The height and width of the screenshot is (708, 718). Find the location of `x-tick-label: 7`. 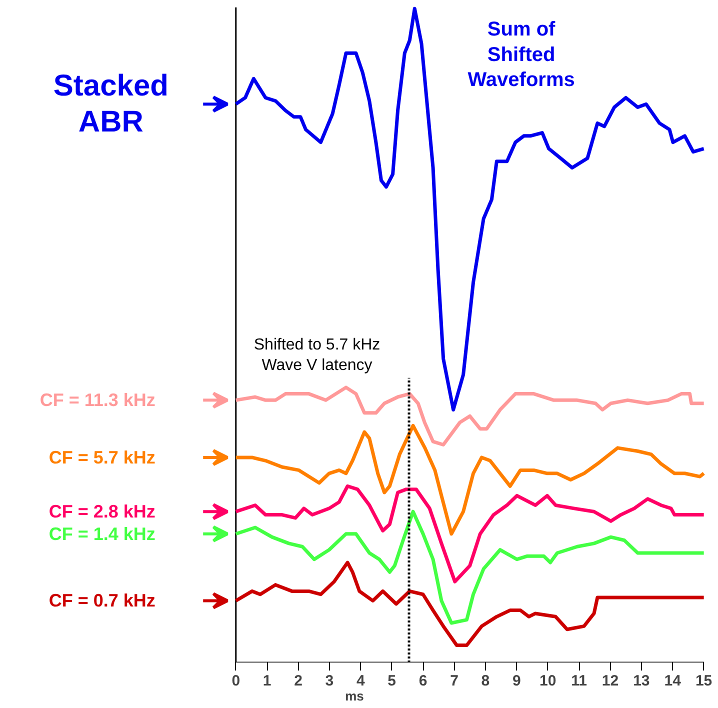

x-tick-label: 7 is located at coordinates (454, 681).